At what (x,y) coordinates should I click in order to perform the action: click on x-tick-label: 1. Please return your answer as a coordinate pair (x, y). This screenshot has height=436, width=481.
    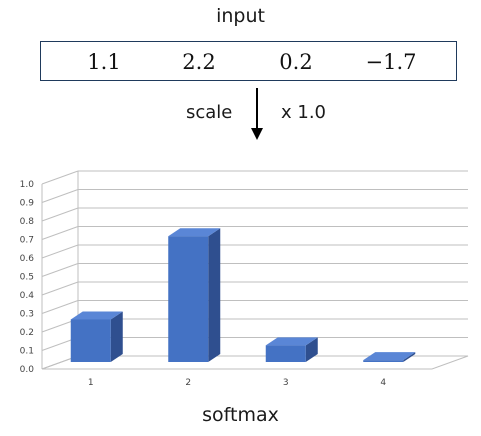
    Looking at the image, I should click on (91, 383).